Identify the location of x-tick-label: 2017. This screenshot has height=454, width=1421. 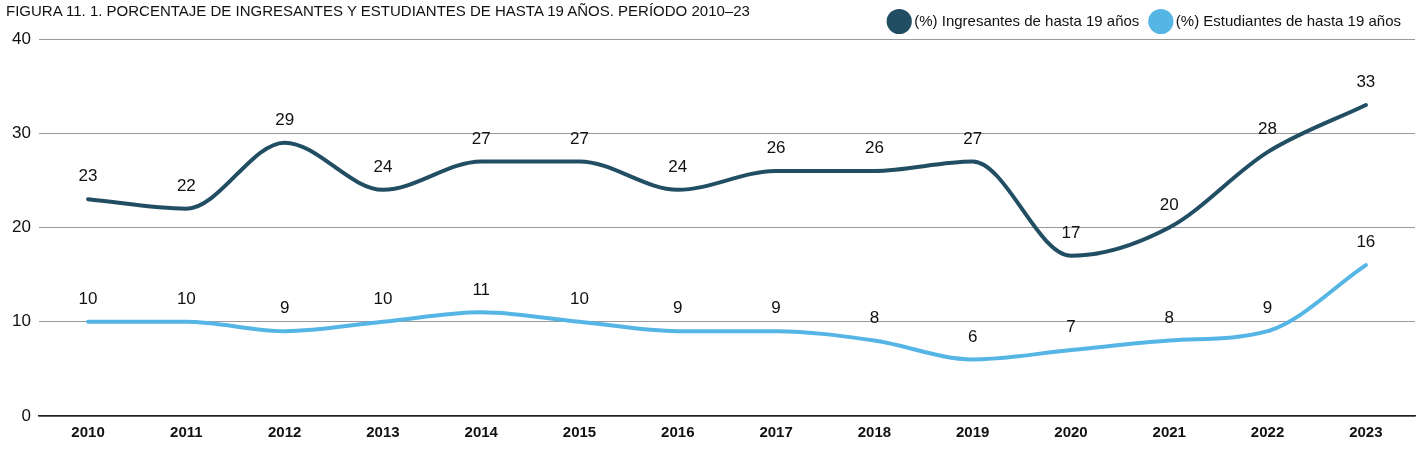
(776, 432).